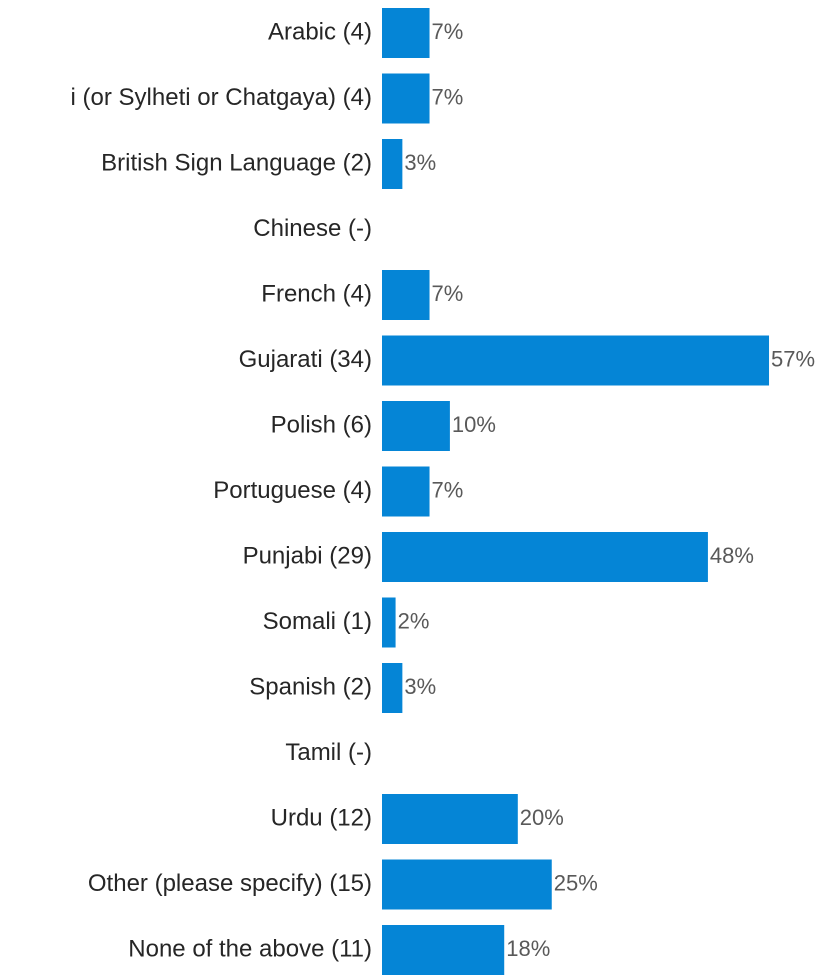  What do you see at coordinates (793, 358) in the screenshot?
I see `value-label: 57%` at bounding box center [793, 358].